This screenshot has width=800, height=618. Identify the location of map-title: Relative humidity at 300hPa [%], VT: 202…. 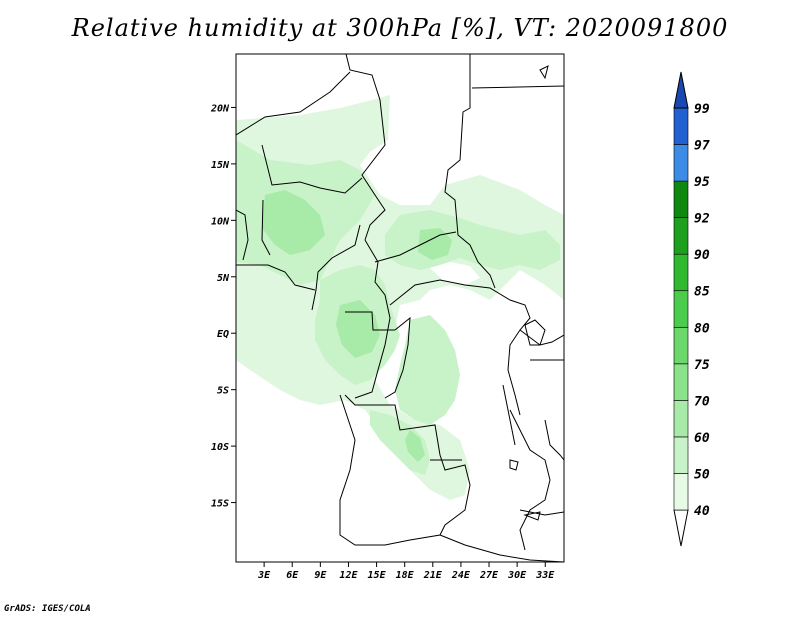
(400, 28).